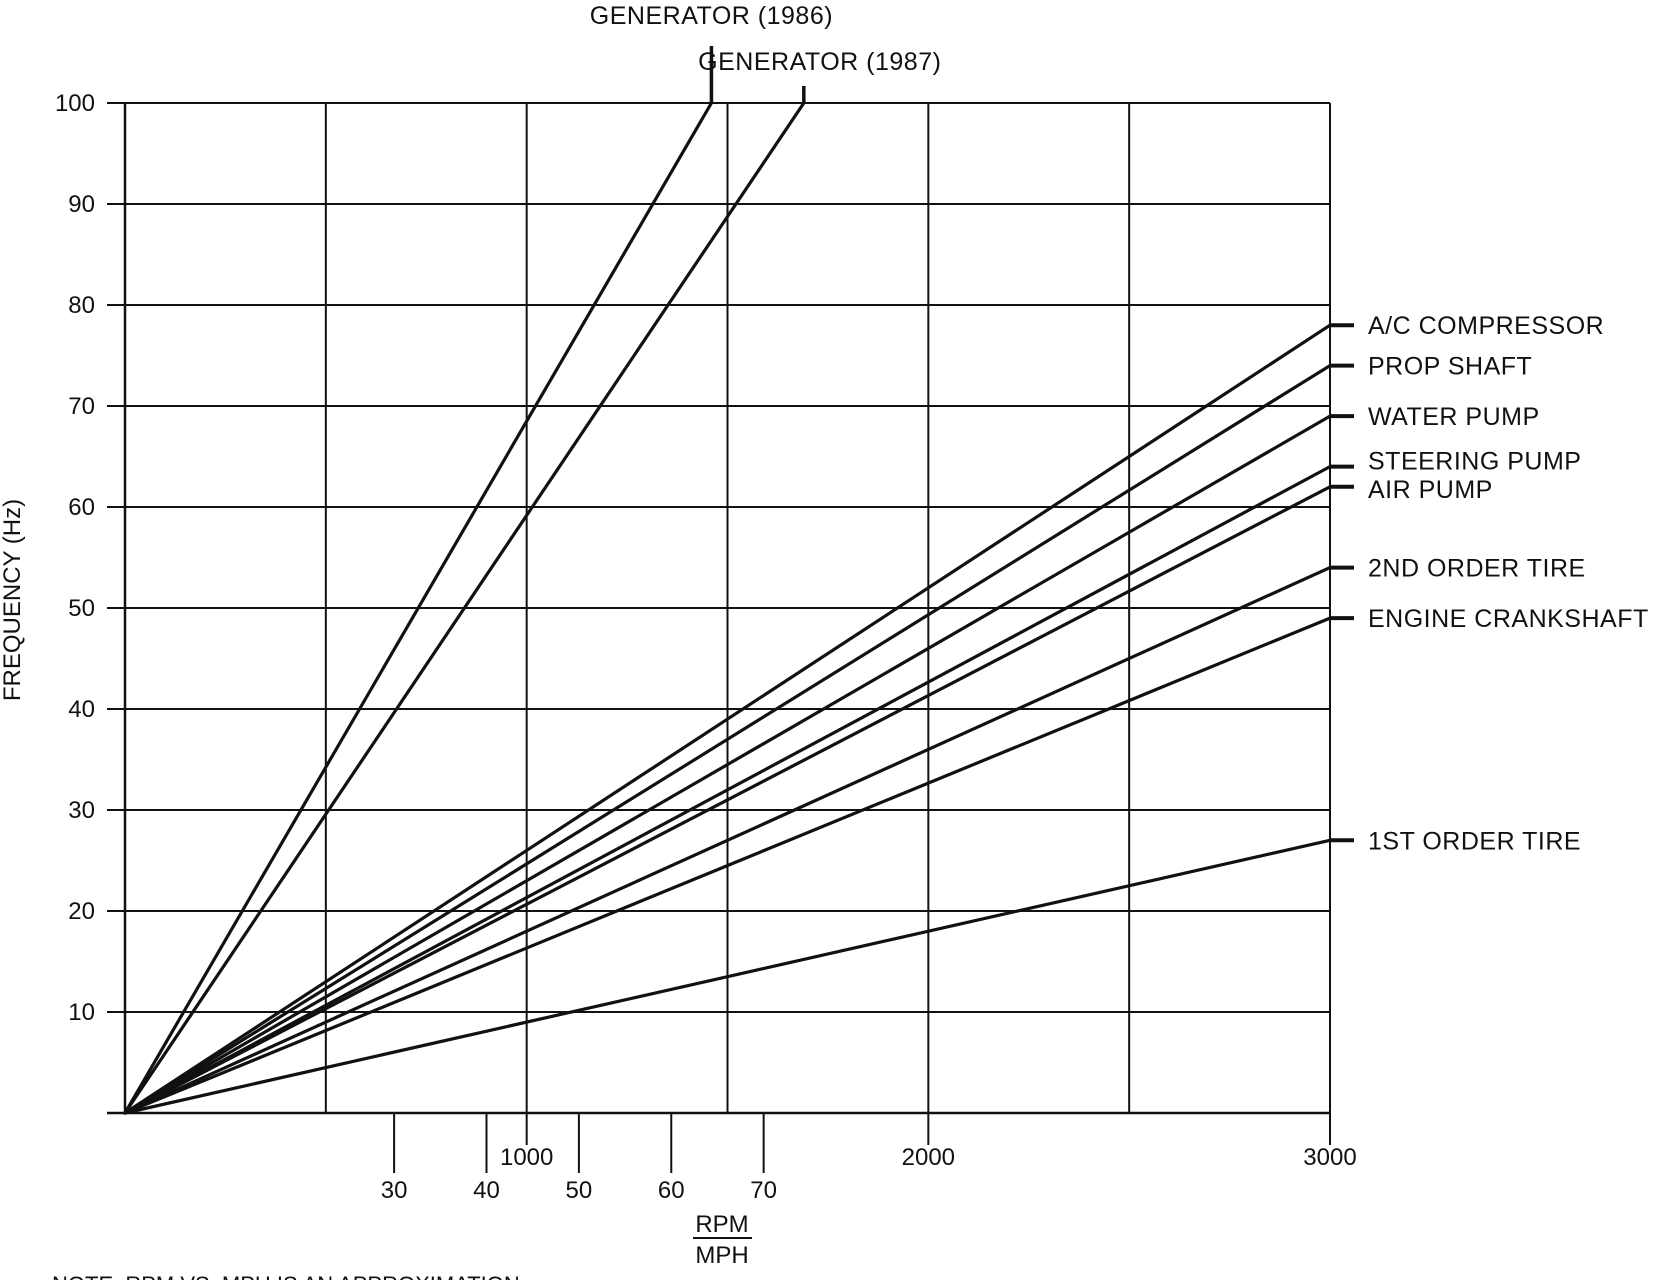  Describe the element at coordinates (81, 709) in the screenshot. I see `y-tick-label: 40` at that location.